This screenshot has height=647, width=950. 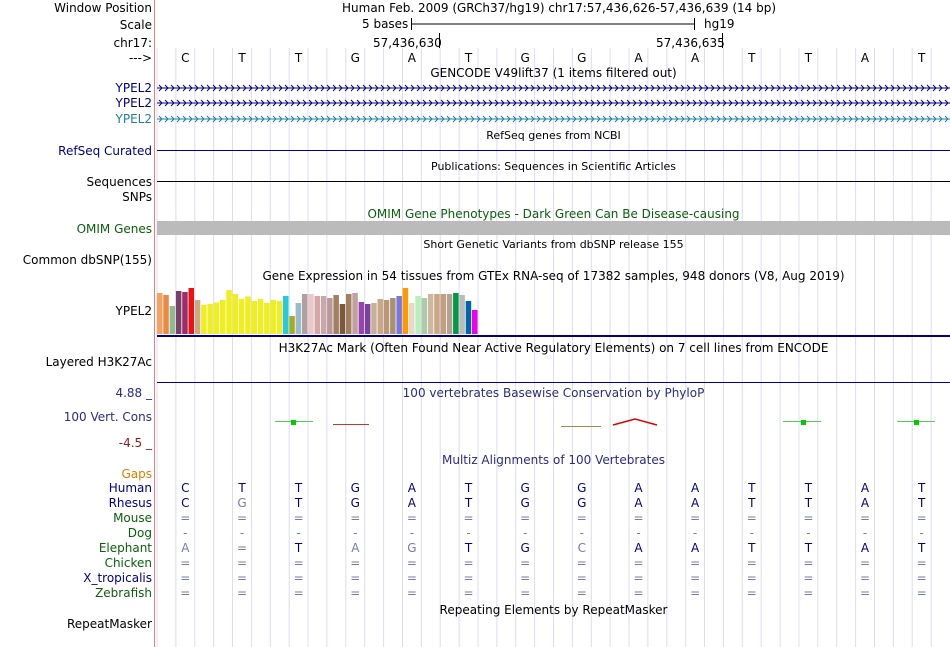 What do you see at coordinates (107, 417) in the screenshot?
I see `conservation-label: 100 Vert. Cons` at bounding box center [107, 417].